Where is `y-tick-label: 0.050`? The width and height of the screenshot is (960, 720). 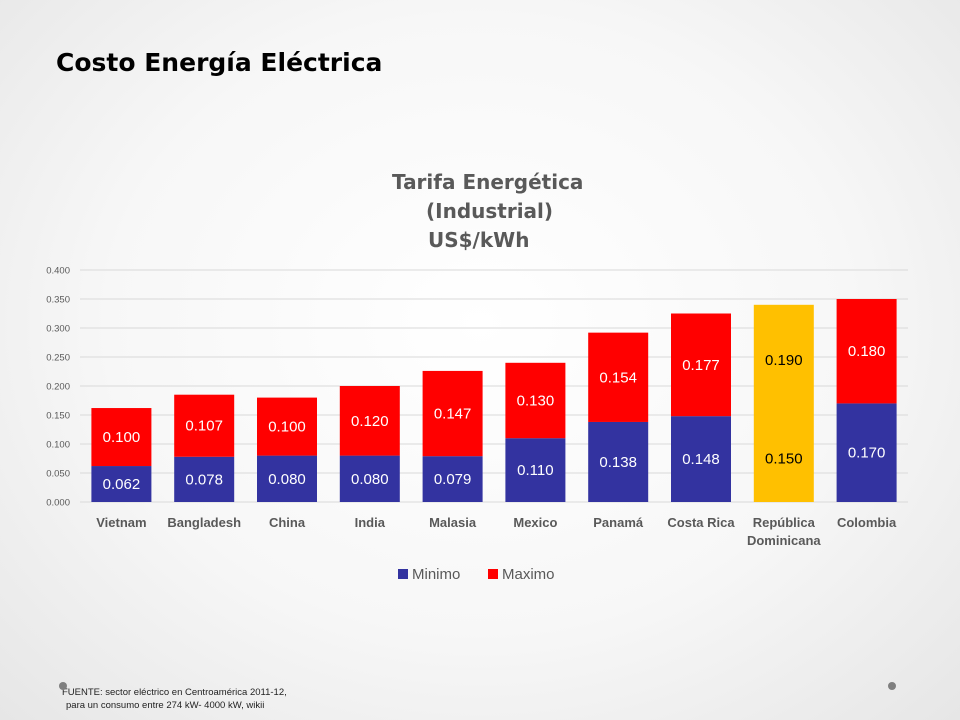 y-tick-label: 0.050 is located at coordinates (58, 474).